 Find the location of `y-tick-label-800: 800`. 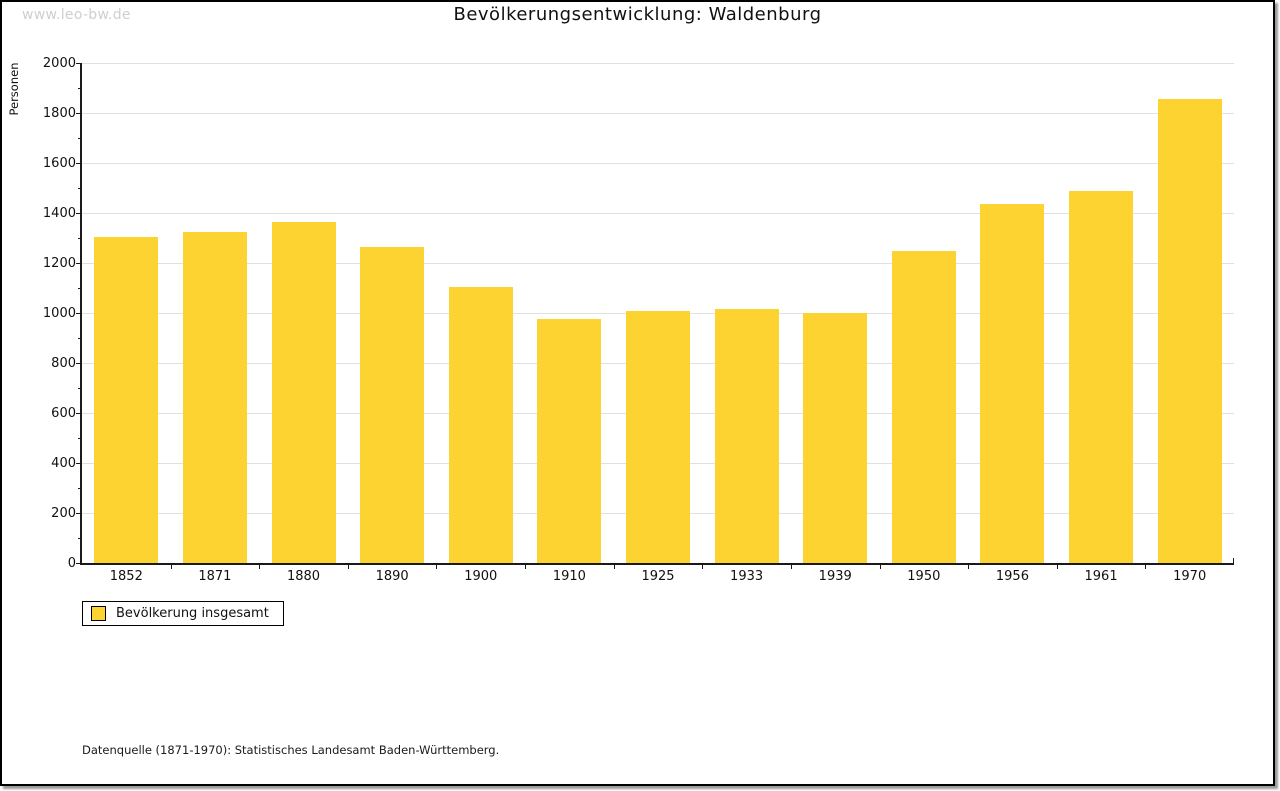

y-tick-label-800: 800 is located at coordinates (63, 363).